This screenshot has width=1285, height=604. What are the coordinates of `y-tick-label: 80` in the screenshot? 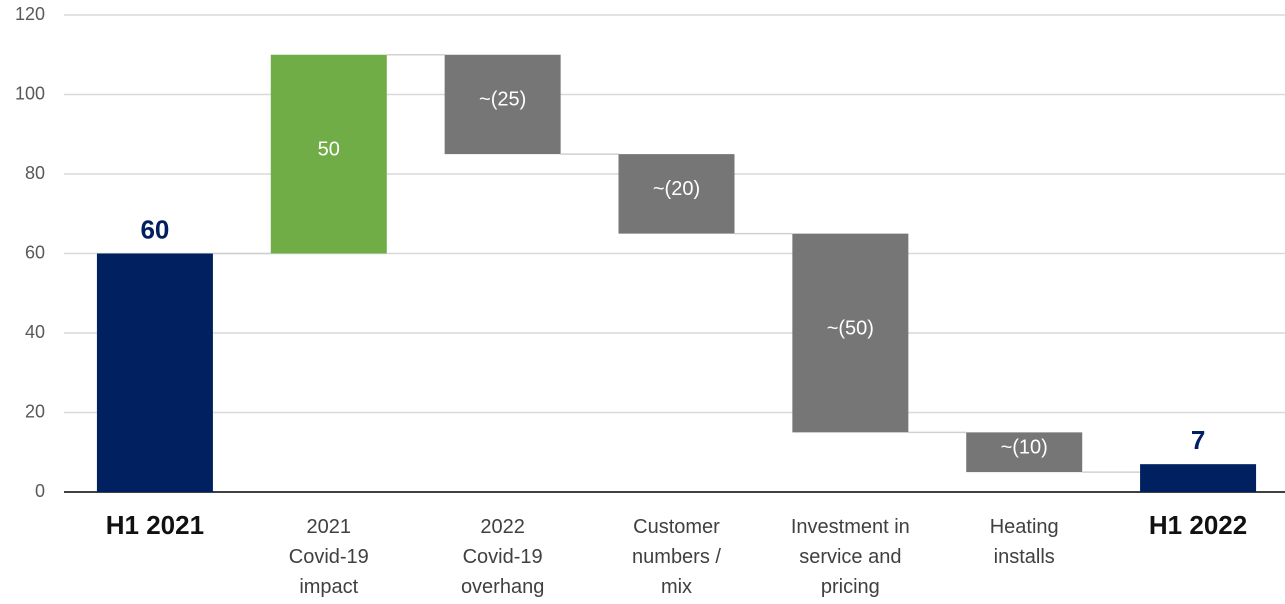 It's located at (35, 173).